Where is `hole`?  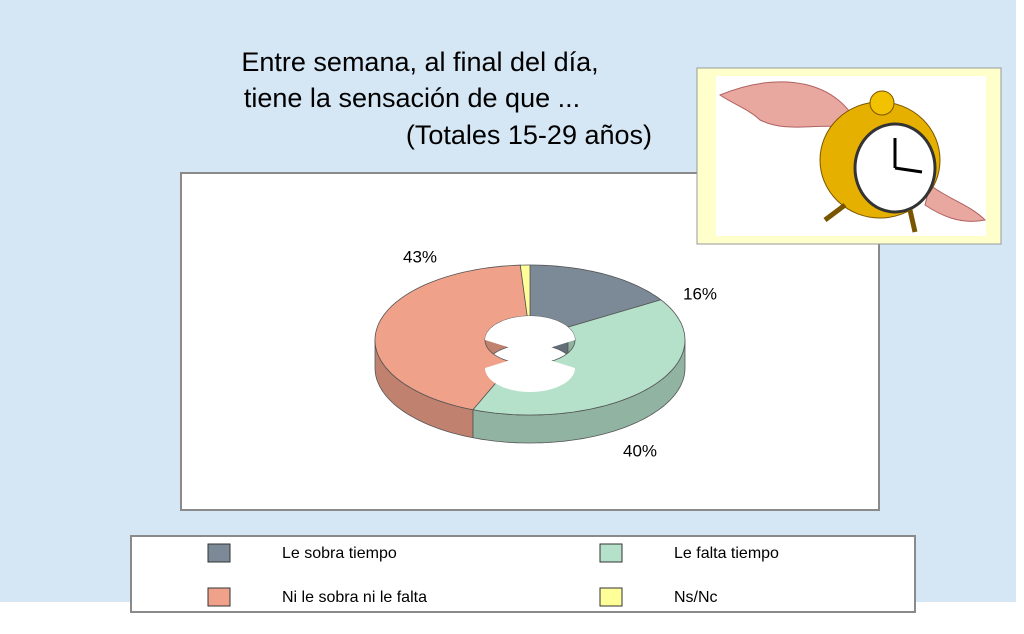
hole is located at coordinates (530, 354).